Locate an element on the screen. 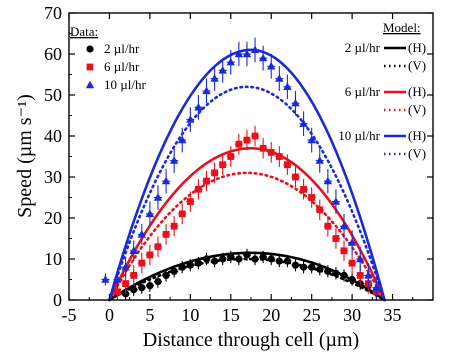 This screenshot has width=450, height=356. model-legend-label-1: 2 µl/hr is located at coordinates (363, 47).